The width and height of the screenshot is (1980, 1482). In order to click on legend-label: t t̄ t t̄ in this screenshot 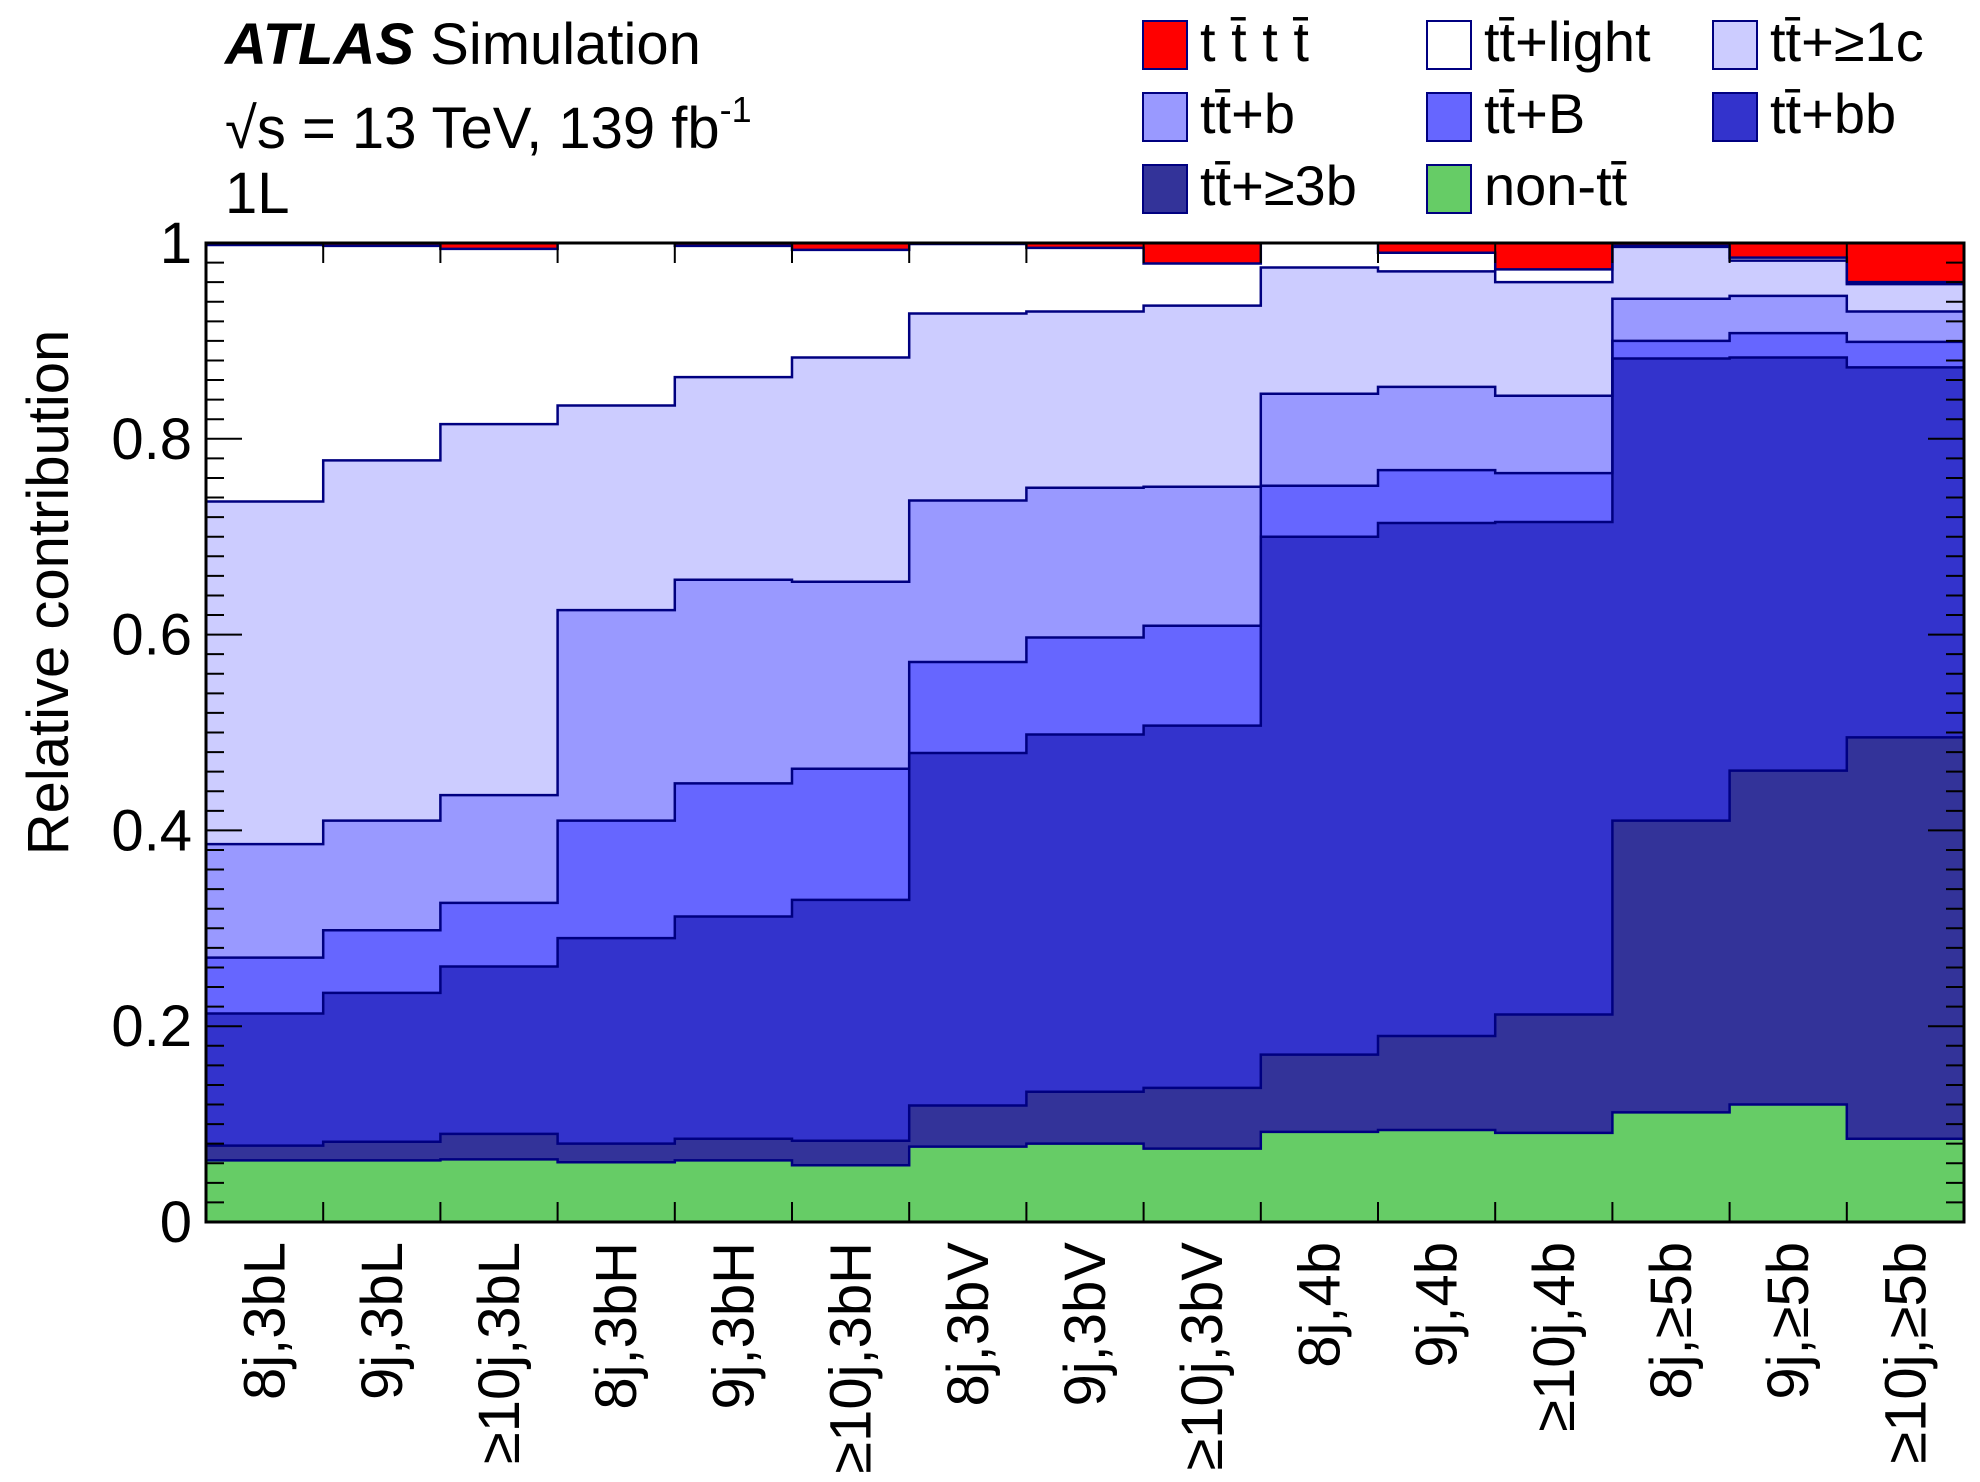, I will do `click(1254, 41)`.